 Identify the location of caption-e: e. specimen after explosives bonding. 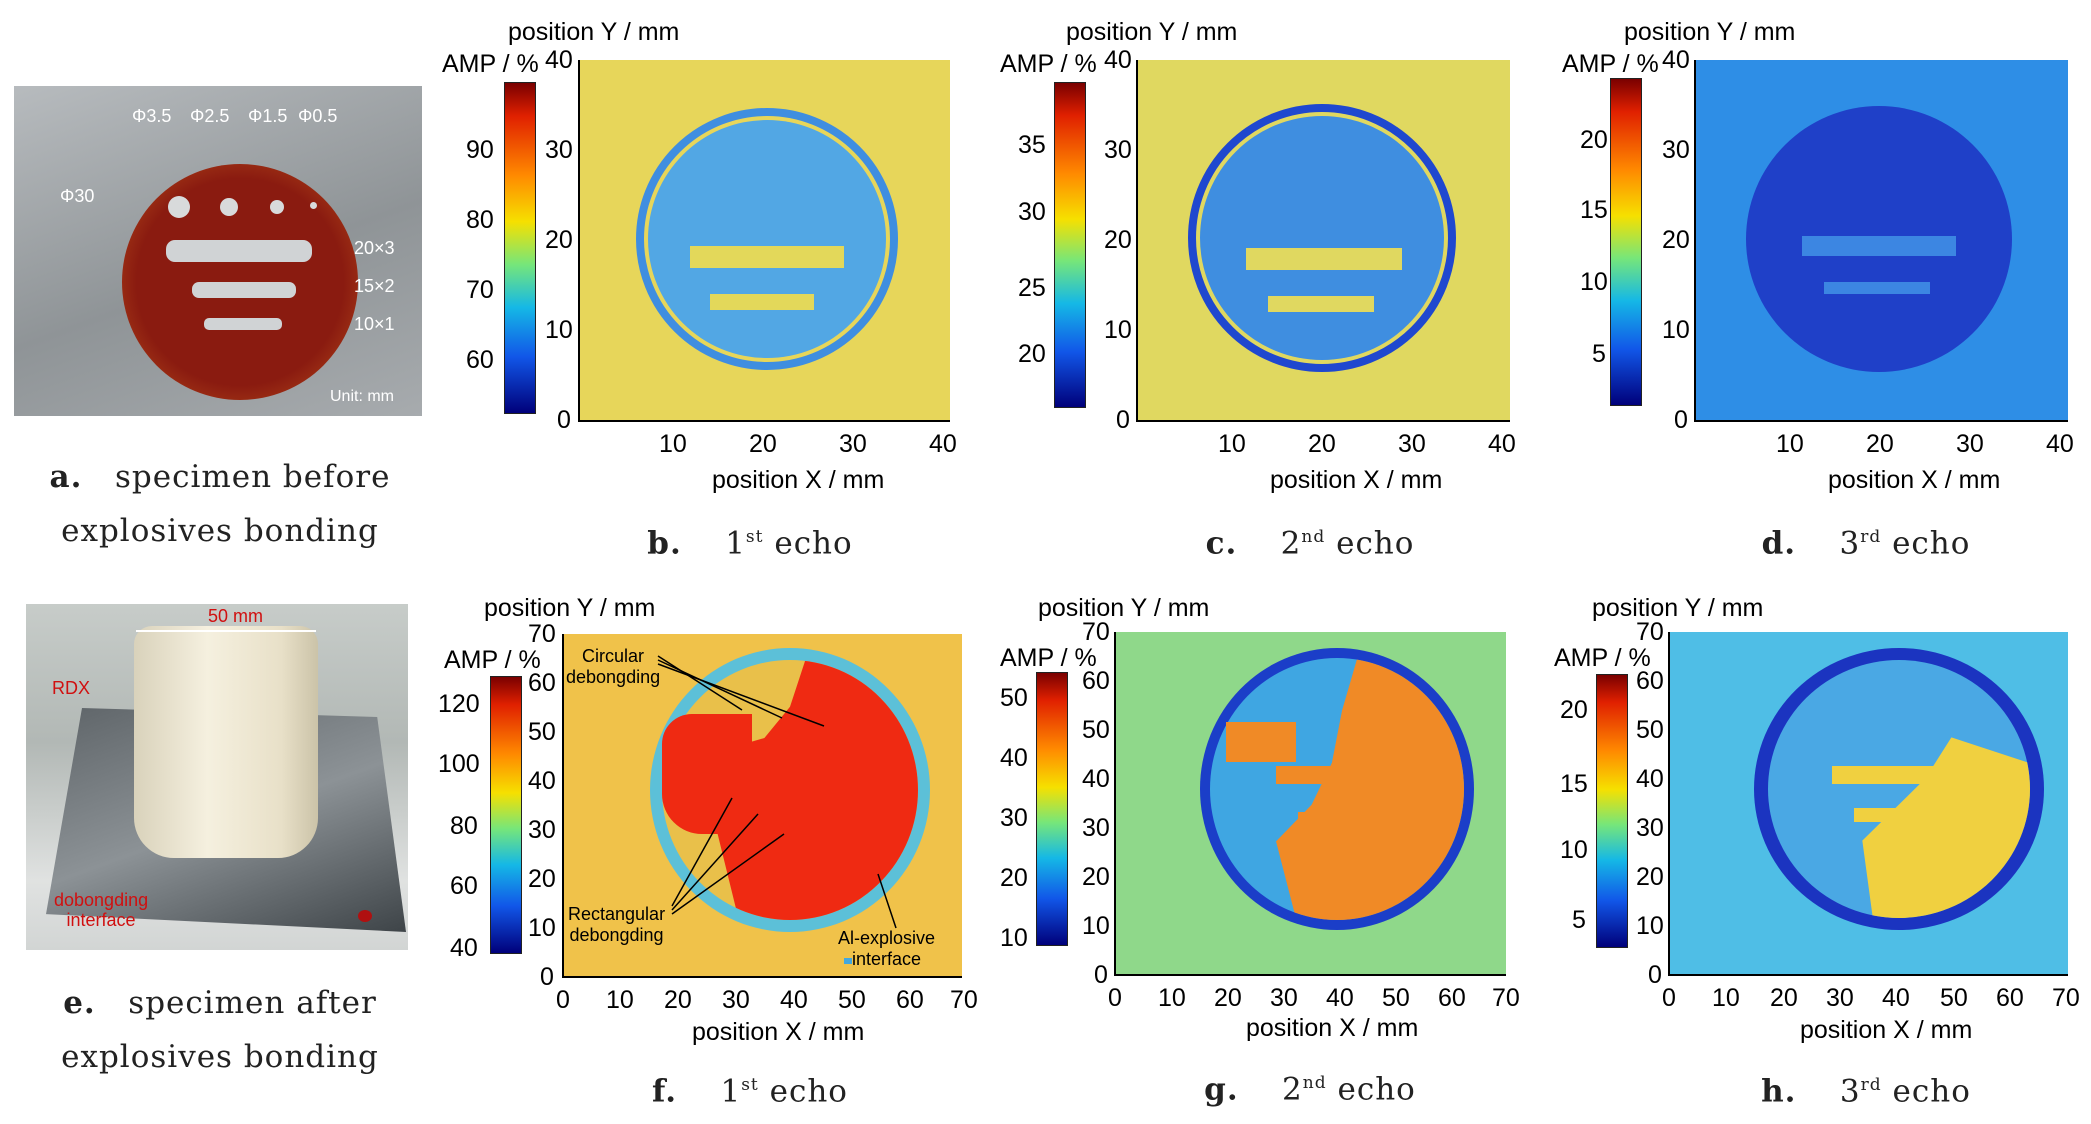
(220, 1030).